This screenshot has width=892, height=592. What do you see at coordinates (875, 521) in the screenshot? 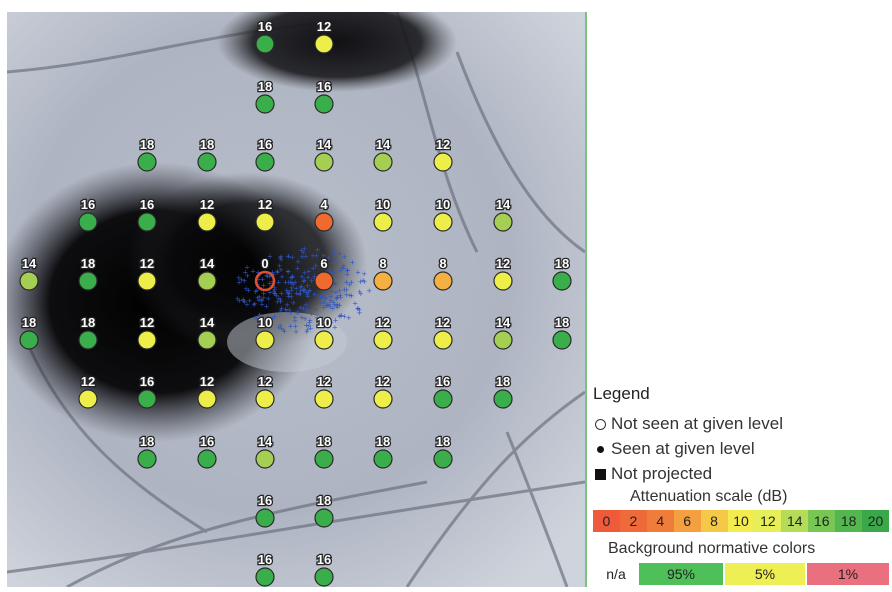
I see `scale-cell: 20` at bounding box center [875, 521].